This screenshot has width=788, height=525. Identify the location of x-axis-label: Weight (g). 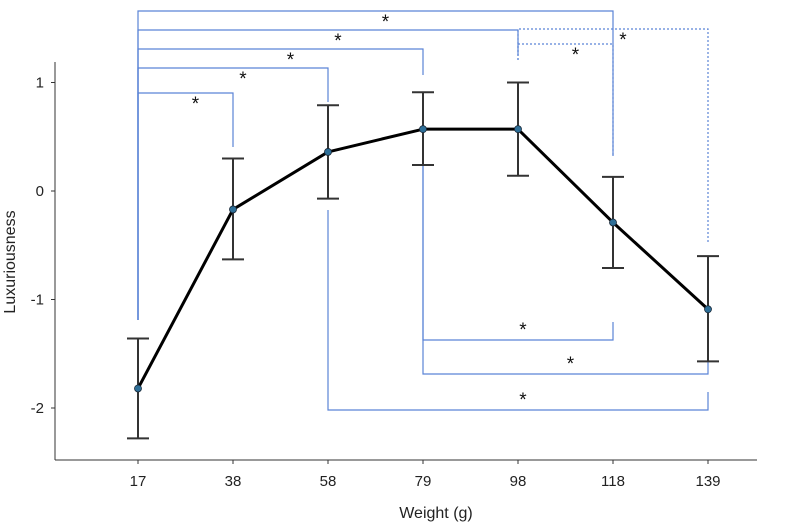
(436, 513).